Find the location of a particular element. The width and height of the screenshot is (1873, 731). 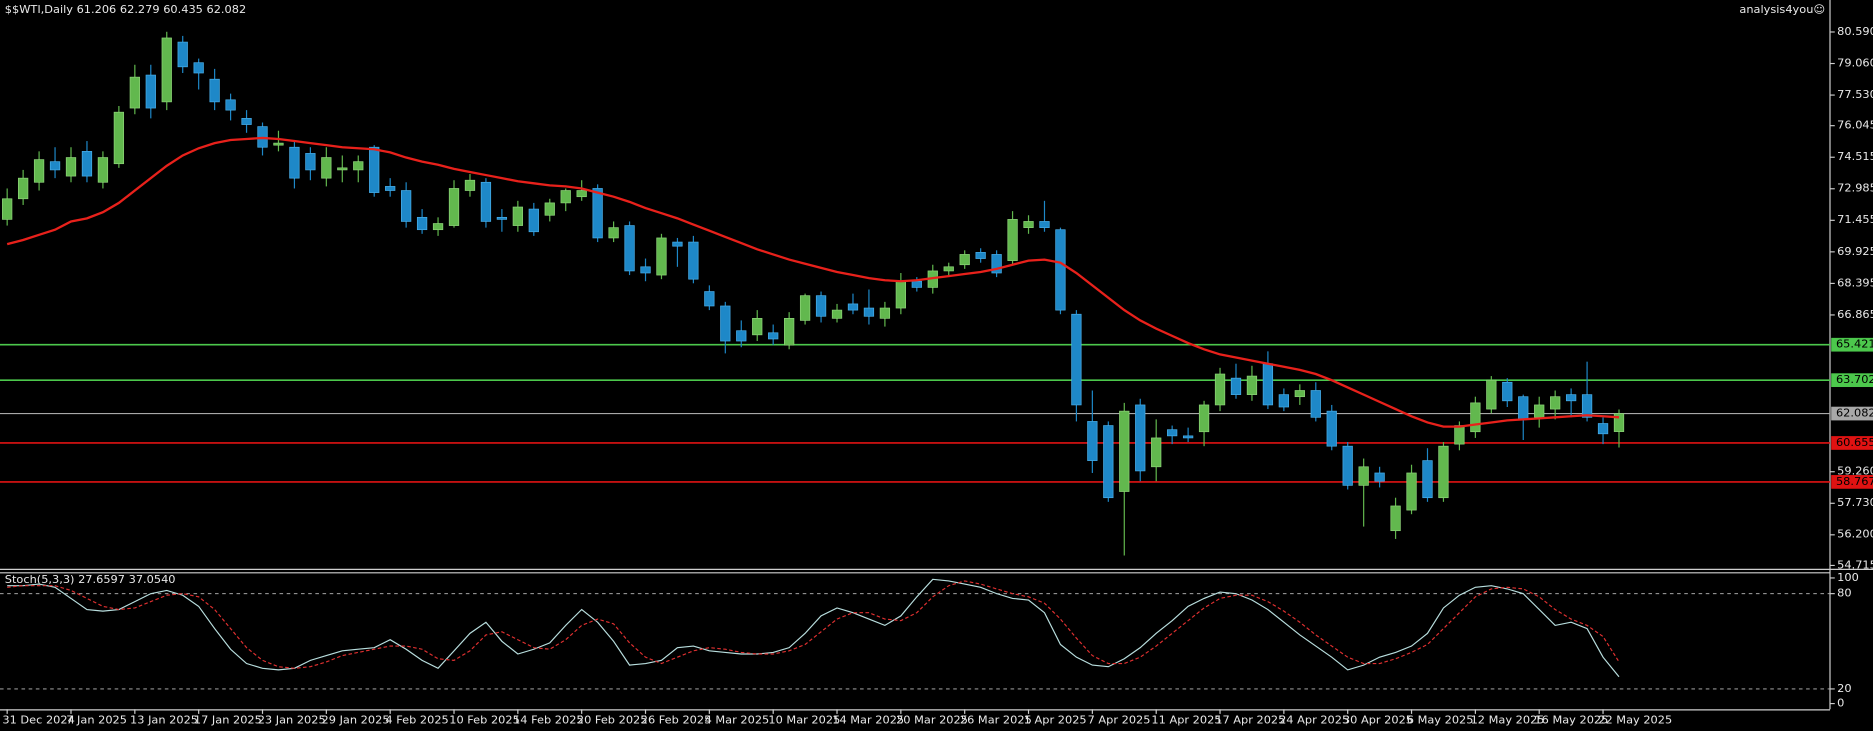

x-tick-label: 17 Jan 2025 is located at coordinates (228, 720).